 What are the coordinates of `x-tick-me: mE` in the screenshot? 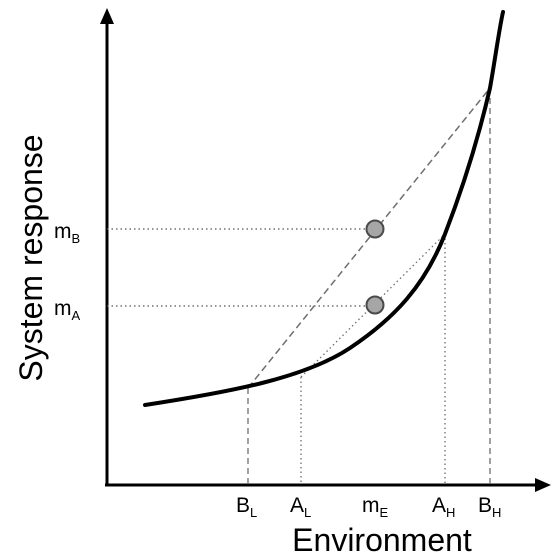 It's located at (375, 507).